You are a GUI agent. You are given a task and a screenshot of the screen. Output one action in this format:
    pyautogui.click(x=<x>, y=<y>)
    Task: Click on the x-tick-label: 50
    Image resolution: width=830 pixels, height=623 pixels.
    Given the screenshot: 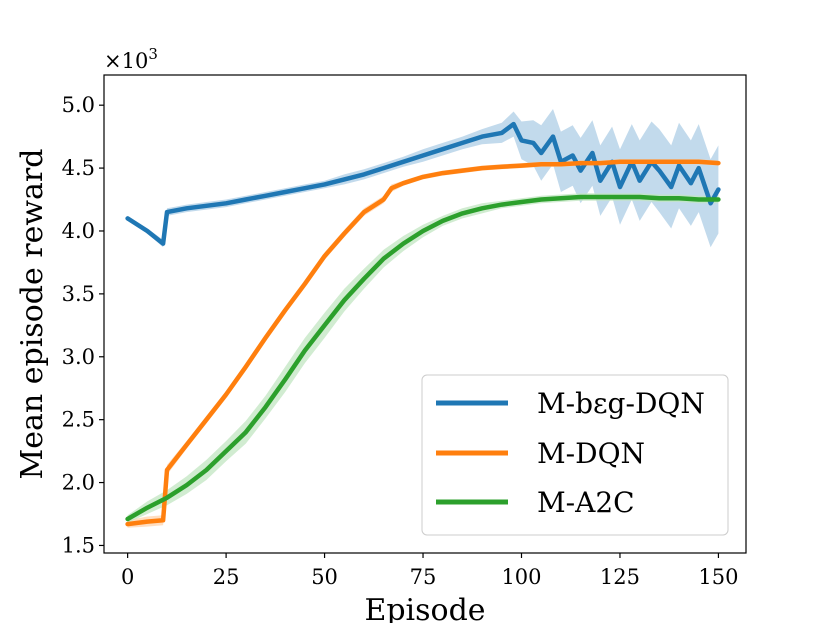 What is the action you would take?
    pyautogui.click(x=324, y=577)
    